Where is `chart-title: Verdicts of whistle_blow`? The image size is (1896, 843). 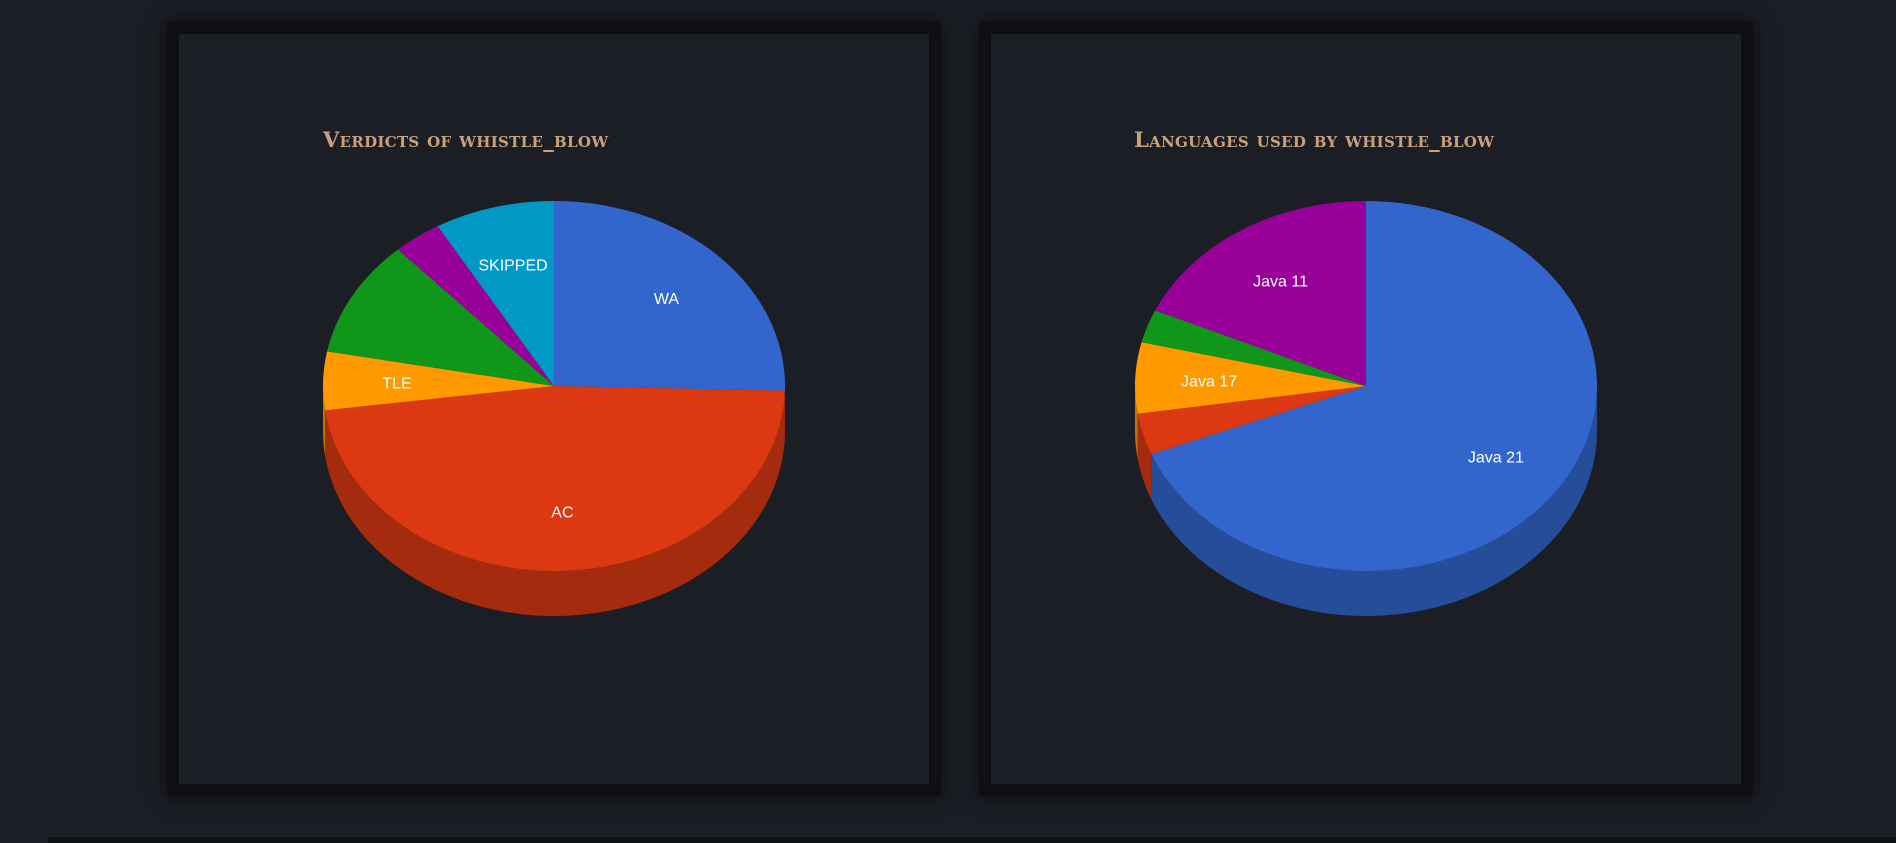
chart-title: Verdicts of whistle_blow is located at coordinates (465, 139).